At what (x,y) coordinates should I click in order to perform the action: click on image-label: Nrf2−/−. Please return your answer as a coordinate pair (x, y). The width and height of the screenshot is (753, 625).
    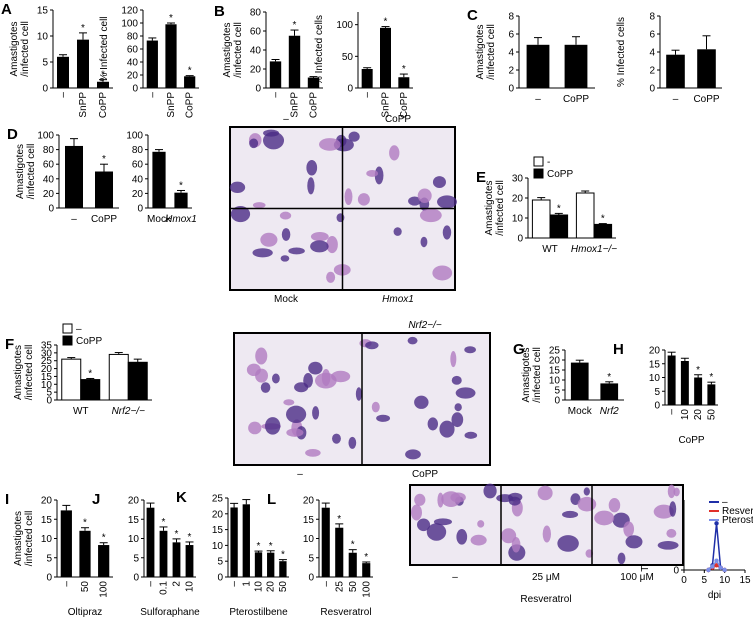
    Looking at the image, I should click on (425, 325).